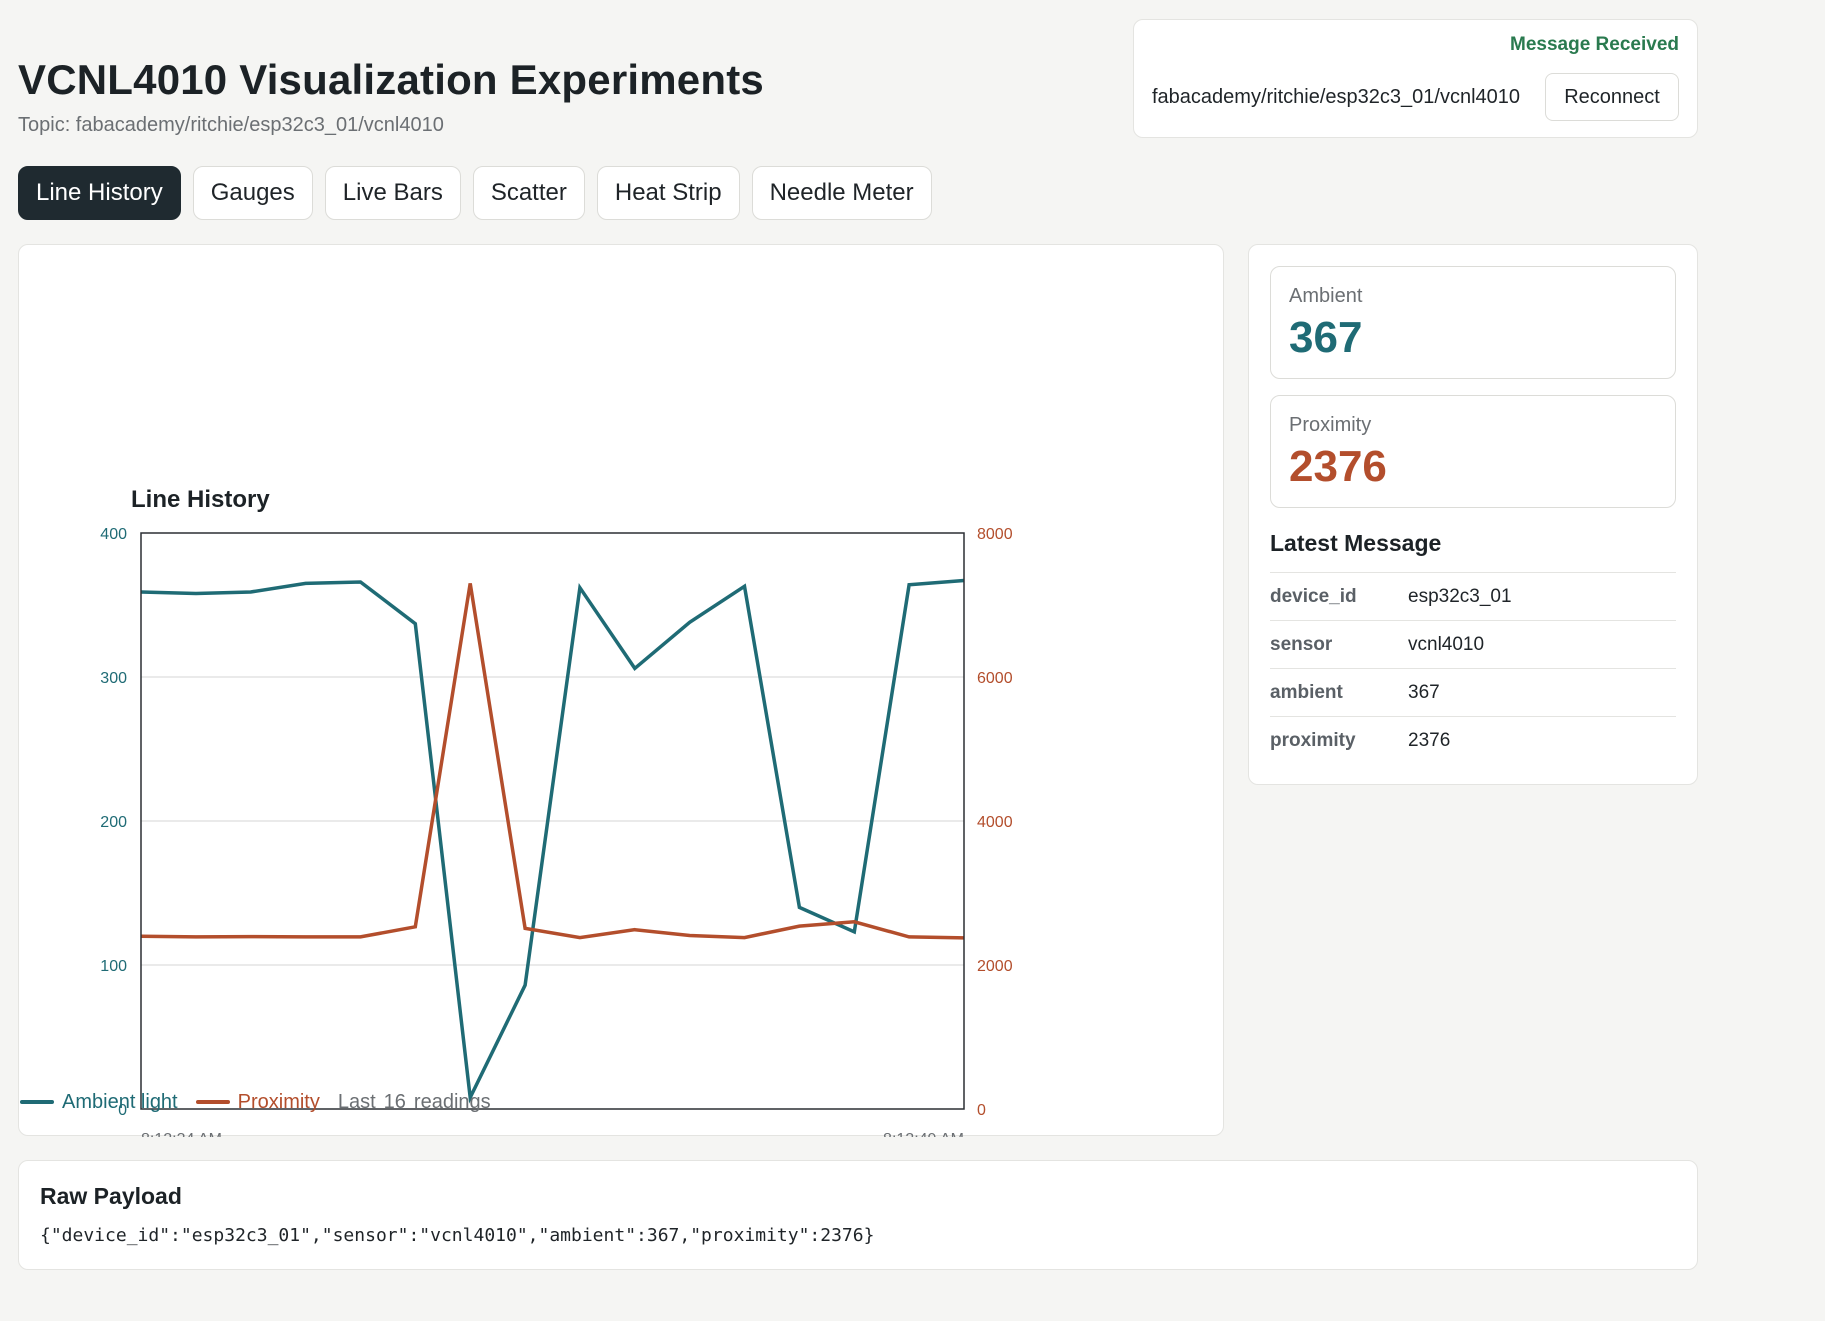 The image size is (1825, 1321). Describe the element at coordinates (995, 678) in the screenshot. I see `y-right-tick-label: 6000` at that location.